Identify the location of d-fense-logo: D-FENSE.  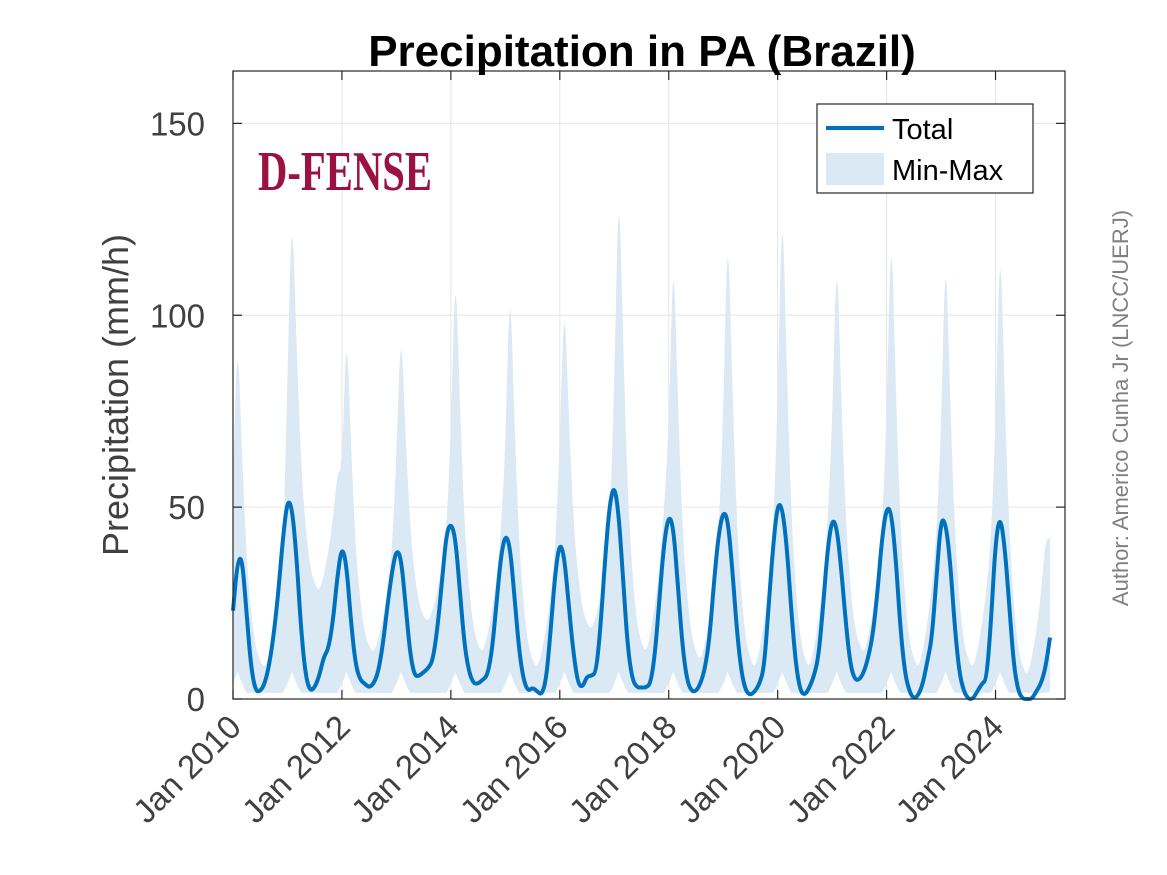
(345, 172).